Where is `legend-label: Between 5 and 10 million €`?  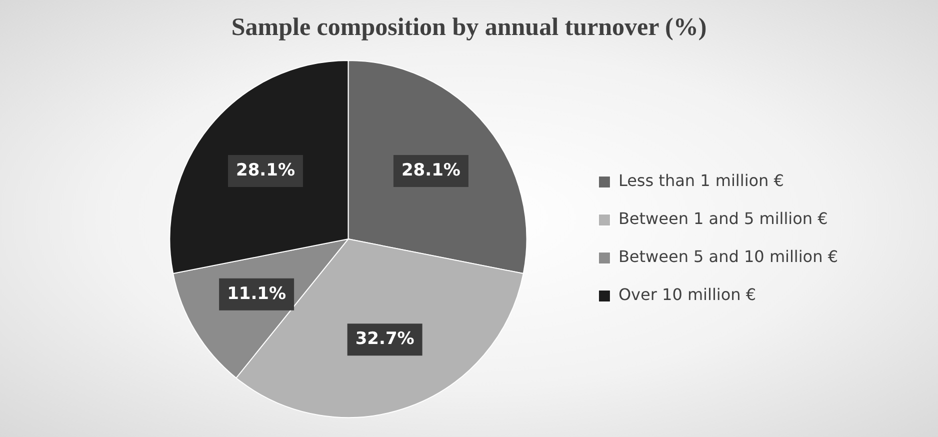 legend-label: Between 5 and 10 million € is located at coordinates (728, 256).